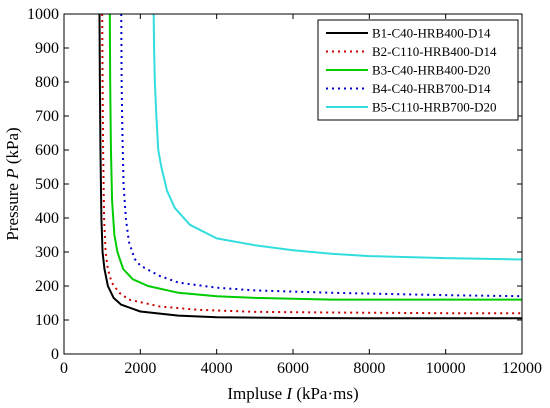 This screenshot has height=408, width=550. I want to click on y-tick-label: 400, so click(47, 218).